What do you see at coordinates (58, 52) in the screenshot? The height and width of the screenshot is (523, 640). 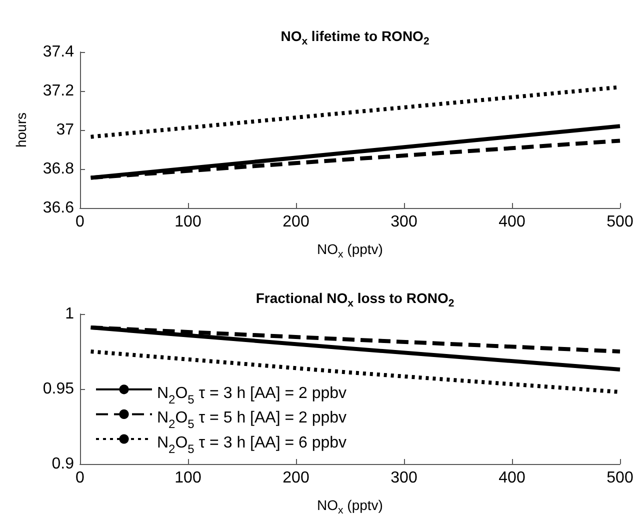 I see `y-tick-label: 37.4` at bounding box center [58, 52].